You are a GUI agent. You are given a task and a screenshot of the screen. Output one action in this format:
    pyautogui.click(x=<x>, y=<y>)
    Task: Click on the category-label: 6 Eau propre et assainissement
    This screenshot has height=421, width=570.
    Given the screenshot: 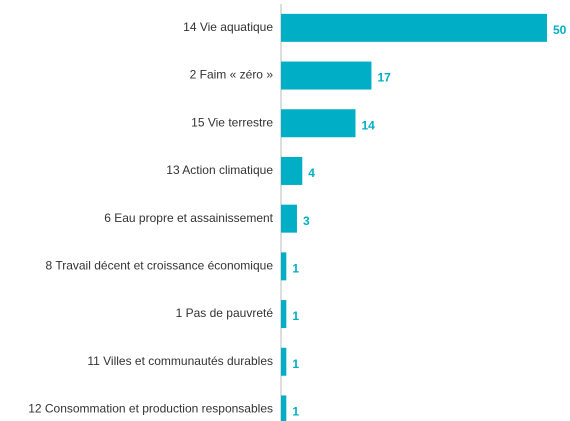 What is the action you would take?
    pyautogui.click(x=188, y=218)
    